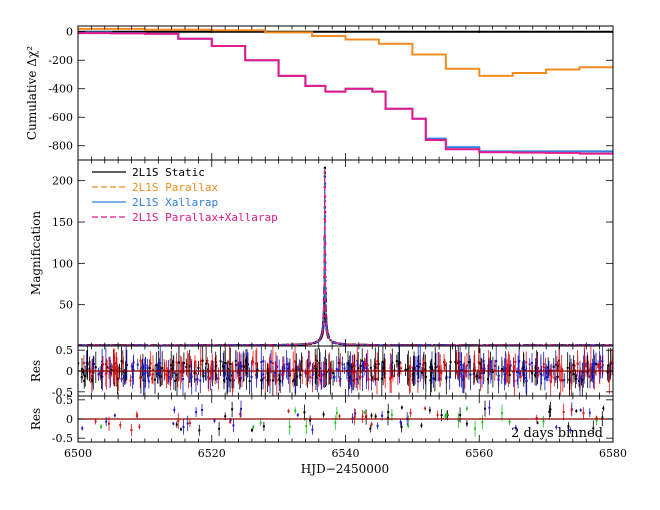  I want to click on magnification-data-point, so click(324, 167).